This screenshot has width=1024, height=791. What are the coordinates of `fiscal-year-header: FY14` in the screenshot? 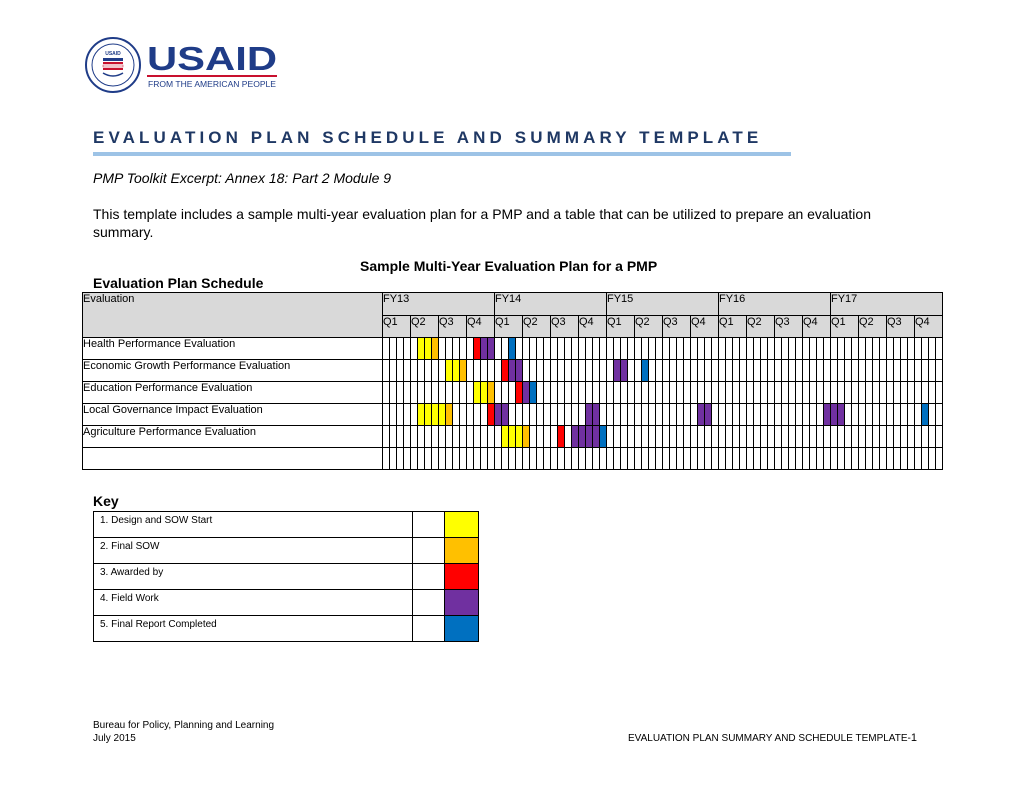 It's located at (550, 304).